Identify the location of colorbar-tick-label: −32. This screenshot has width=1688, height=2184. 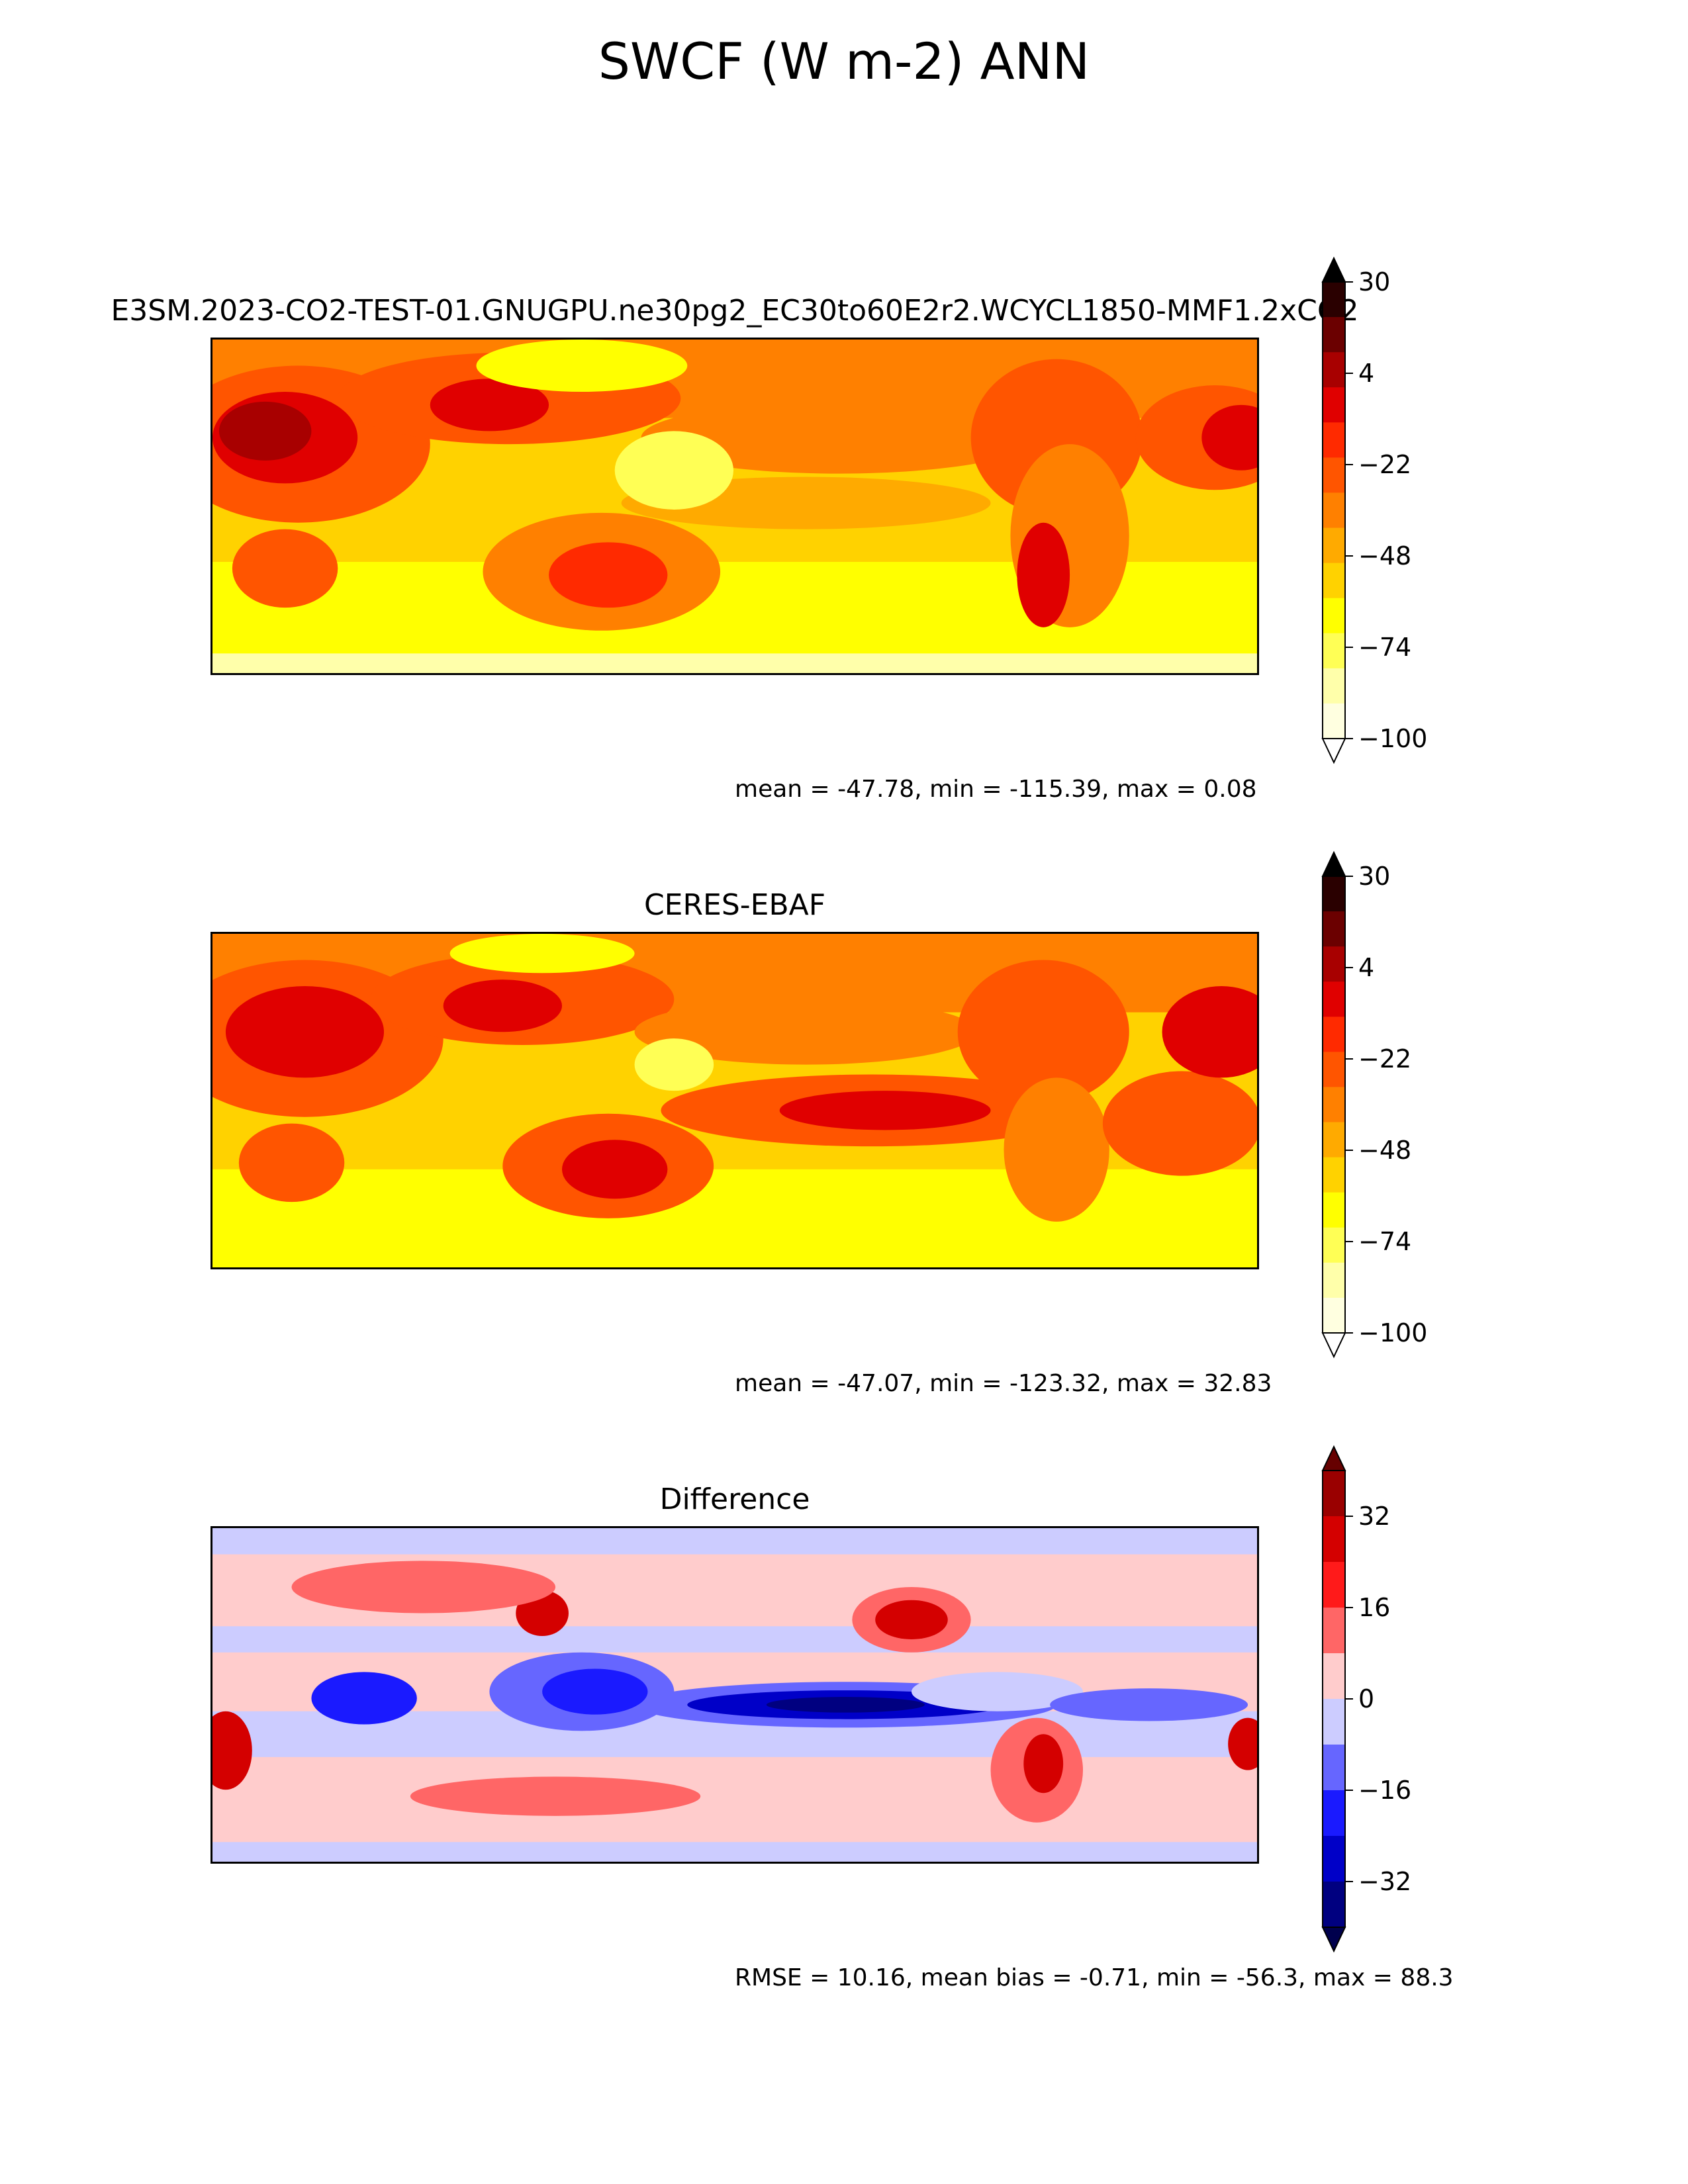
(1384, 1881).